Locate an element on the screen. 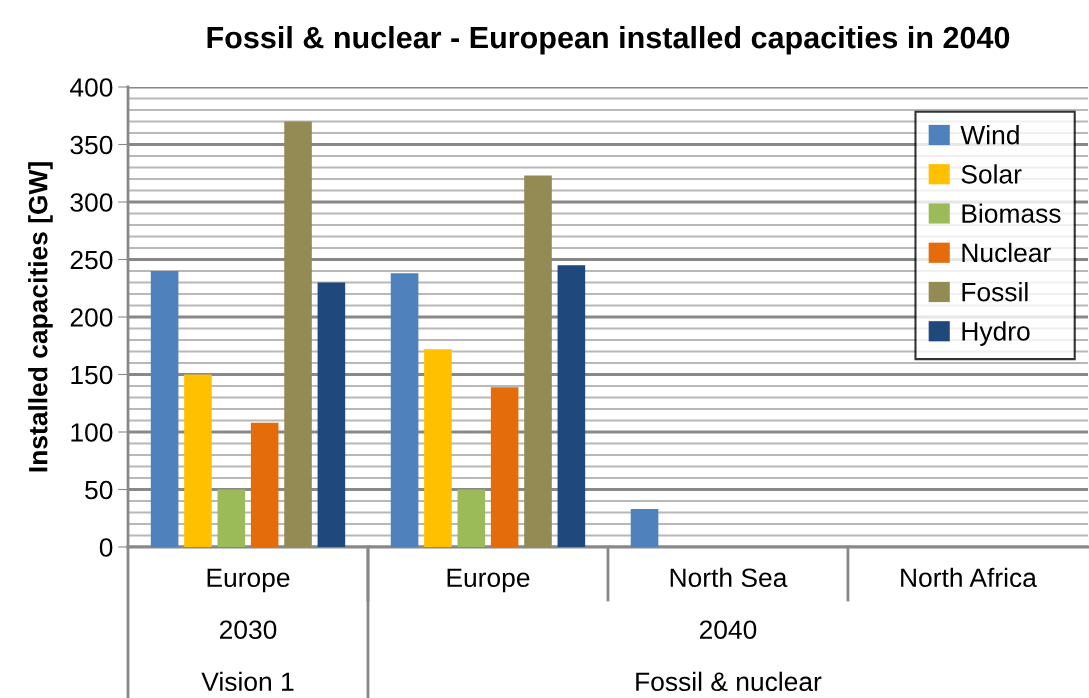 The image size is (1089, 698). text: 2030 is located at coordinates (248, 630).